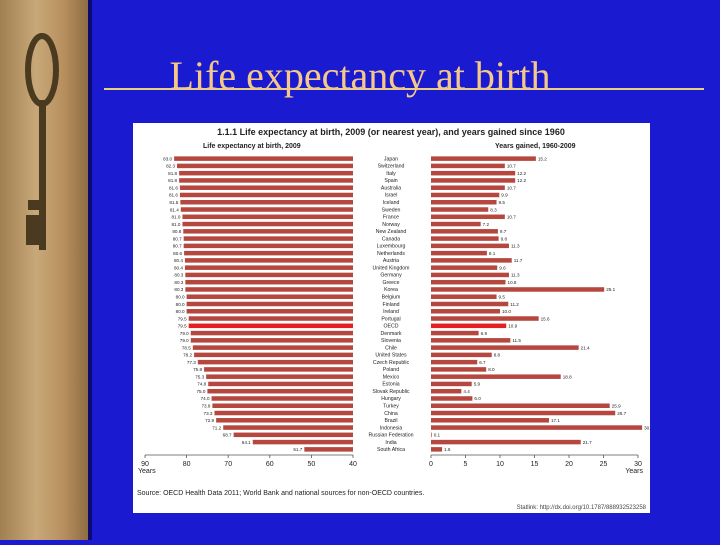  I want to click on left-tick-label: 60, so click(270, 464).